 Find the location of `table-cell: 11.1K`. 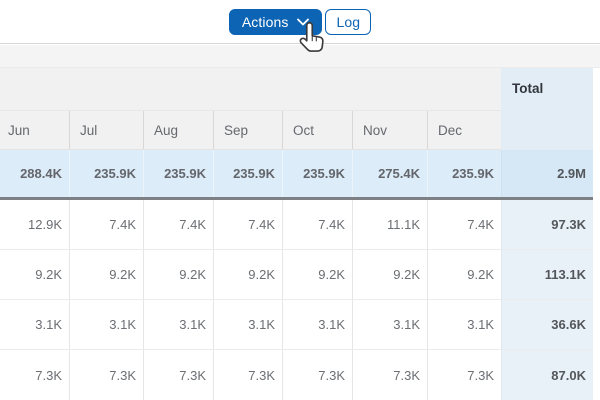

table-cell: 11.1K is located at coordinates (389, 224).